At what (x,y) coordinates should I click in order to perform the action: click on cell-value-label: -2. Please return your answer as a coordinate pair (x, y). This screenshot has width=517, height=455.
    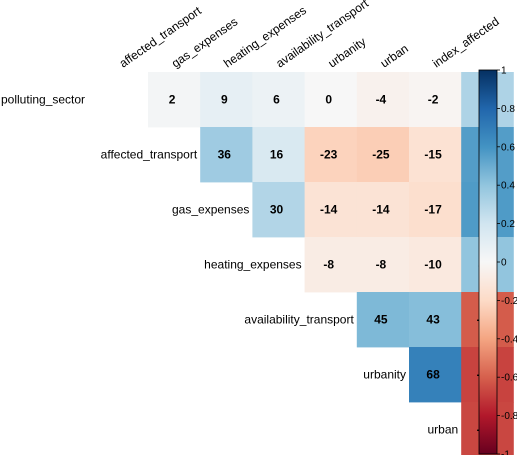
    Looking at the image, I should click on (433, 100).